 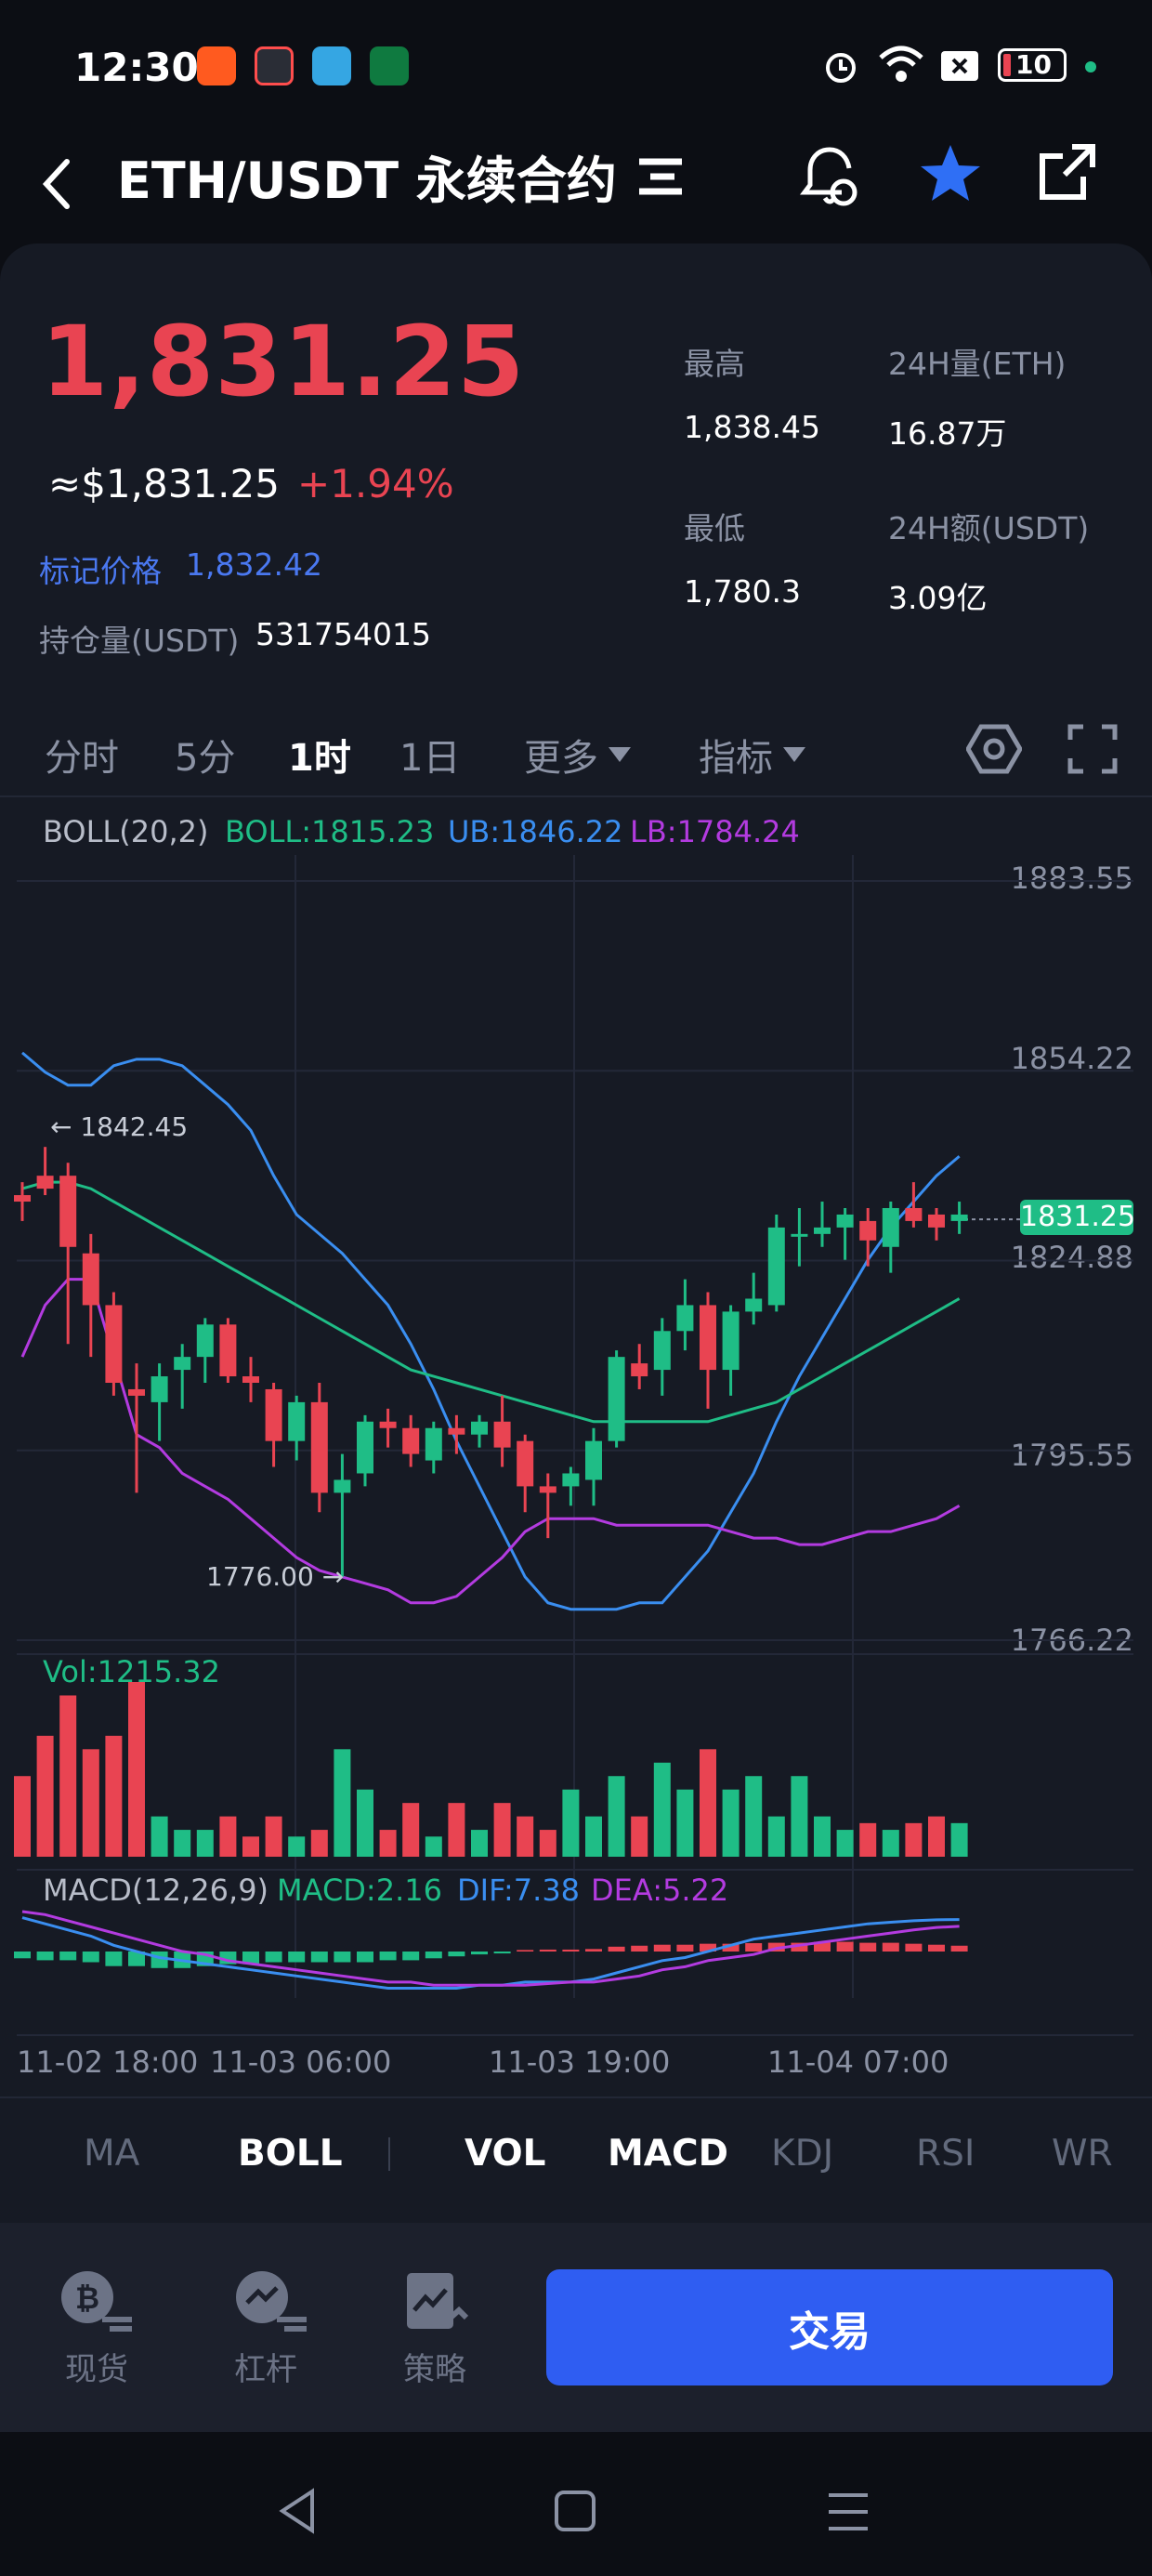 What do you see at coordinates (1082, 2154) in the screenshot?
I see `indicator-tab-wr: WR` at bounding box center [1082, 2154].